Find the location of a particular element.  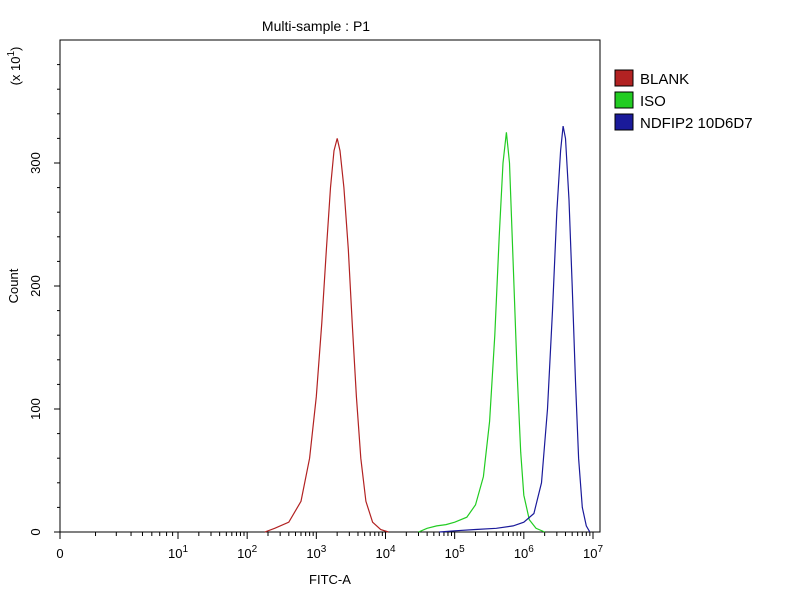

x-tick-label: 10⁴ is located at coordinates (385, 552).